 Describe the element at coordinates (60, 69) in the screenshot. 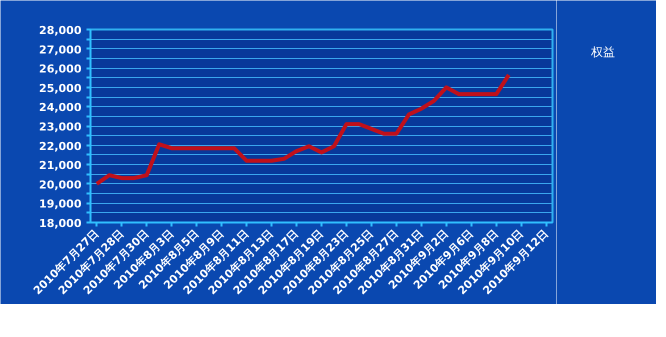

I see `y-tick-label: 26,000` at that location.